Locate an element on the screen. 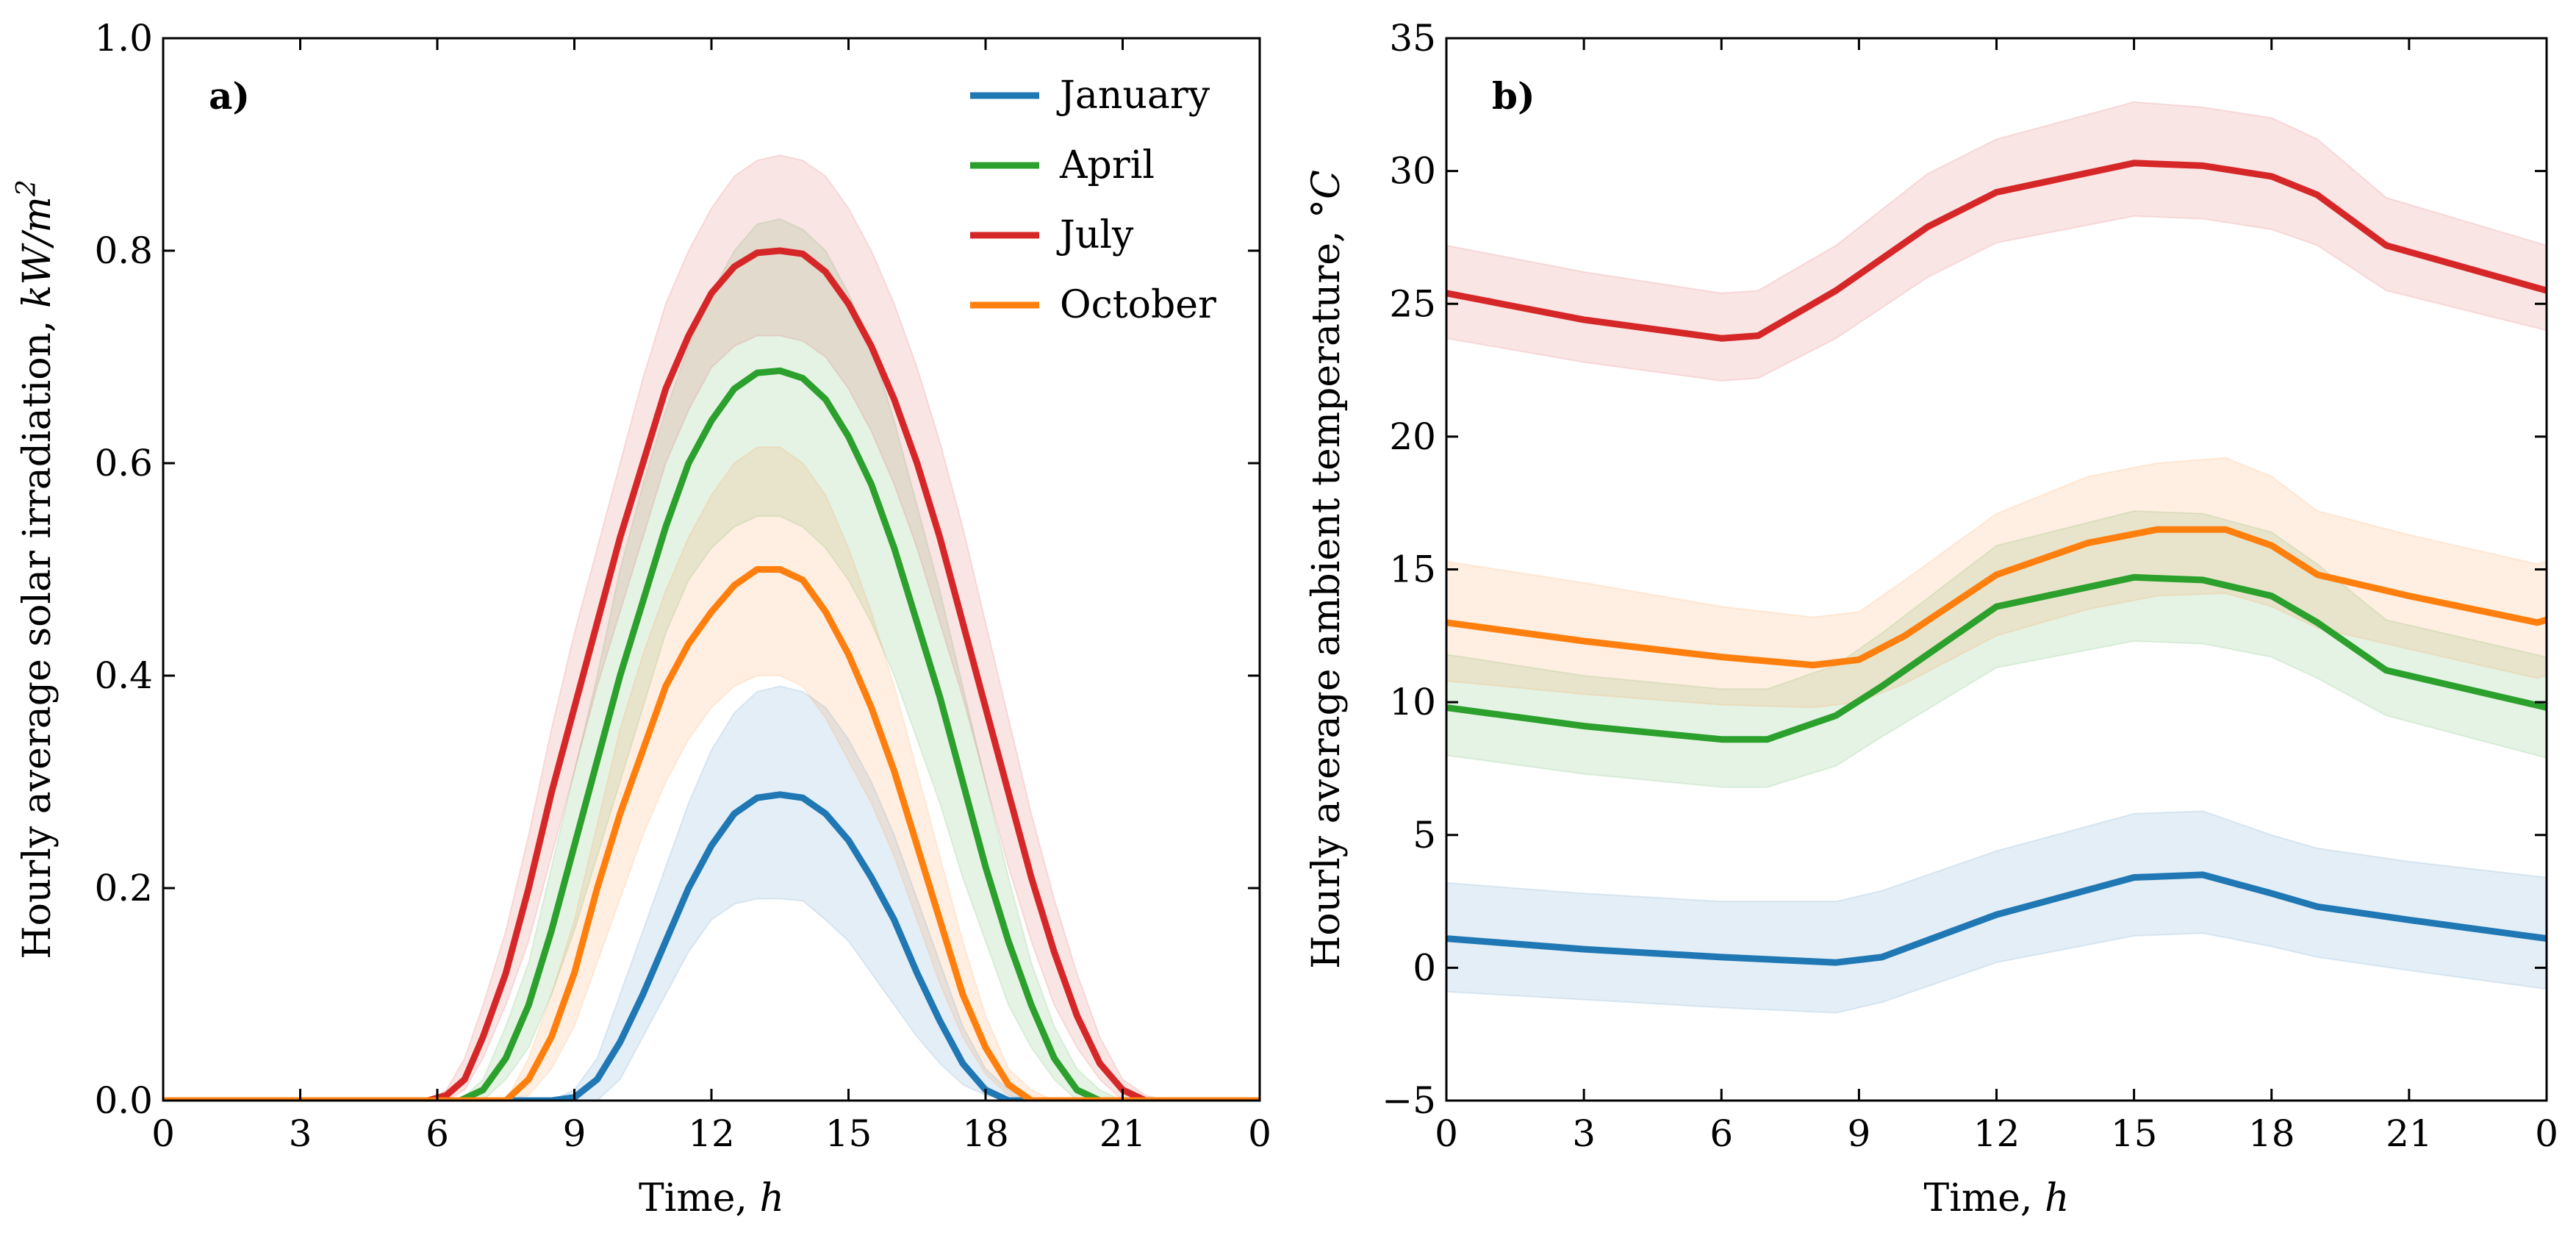 This screenshot has width=2576, height=1241. legend-label-july: July is located at coordinates (1095, 235).